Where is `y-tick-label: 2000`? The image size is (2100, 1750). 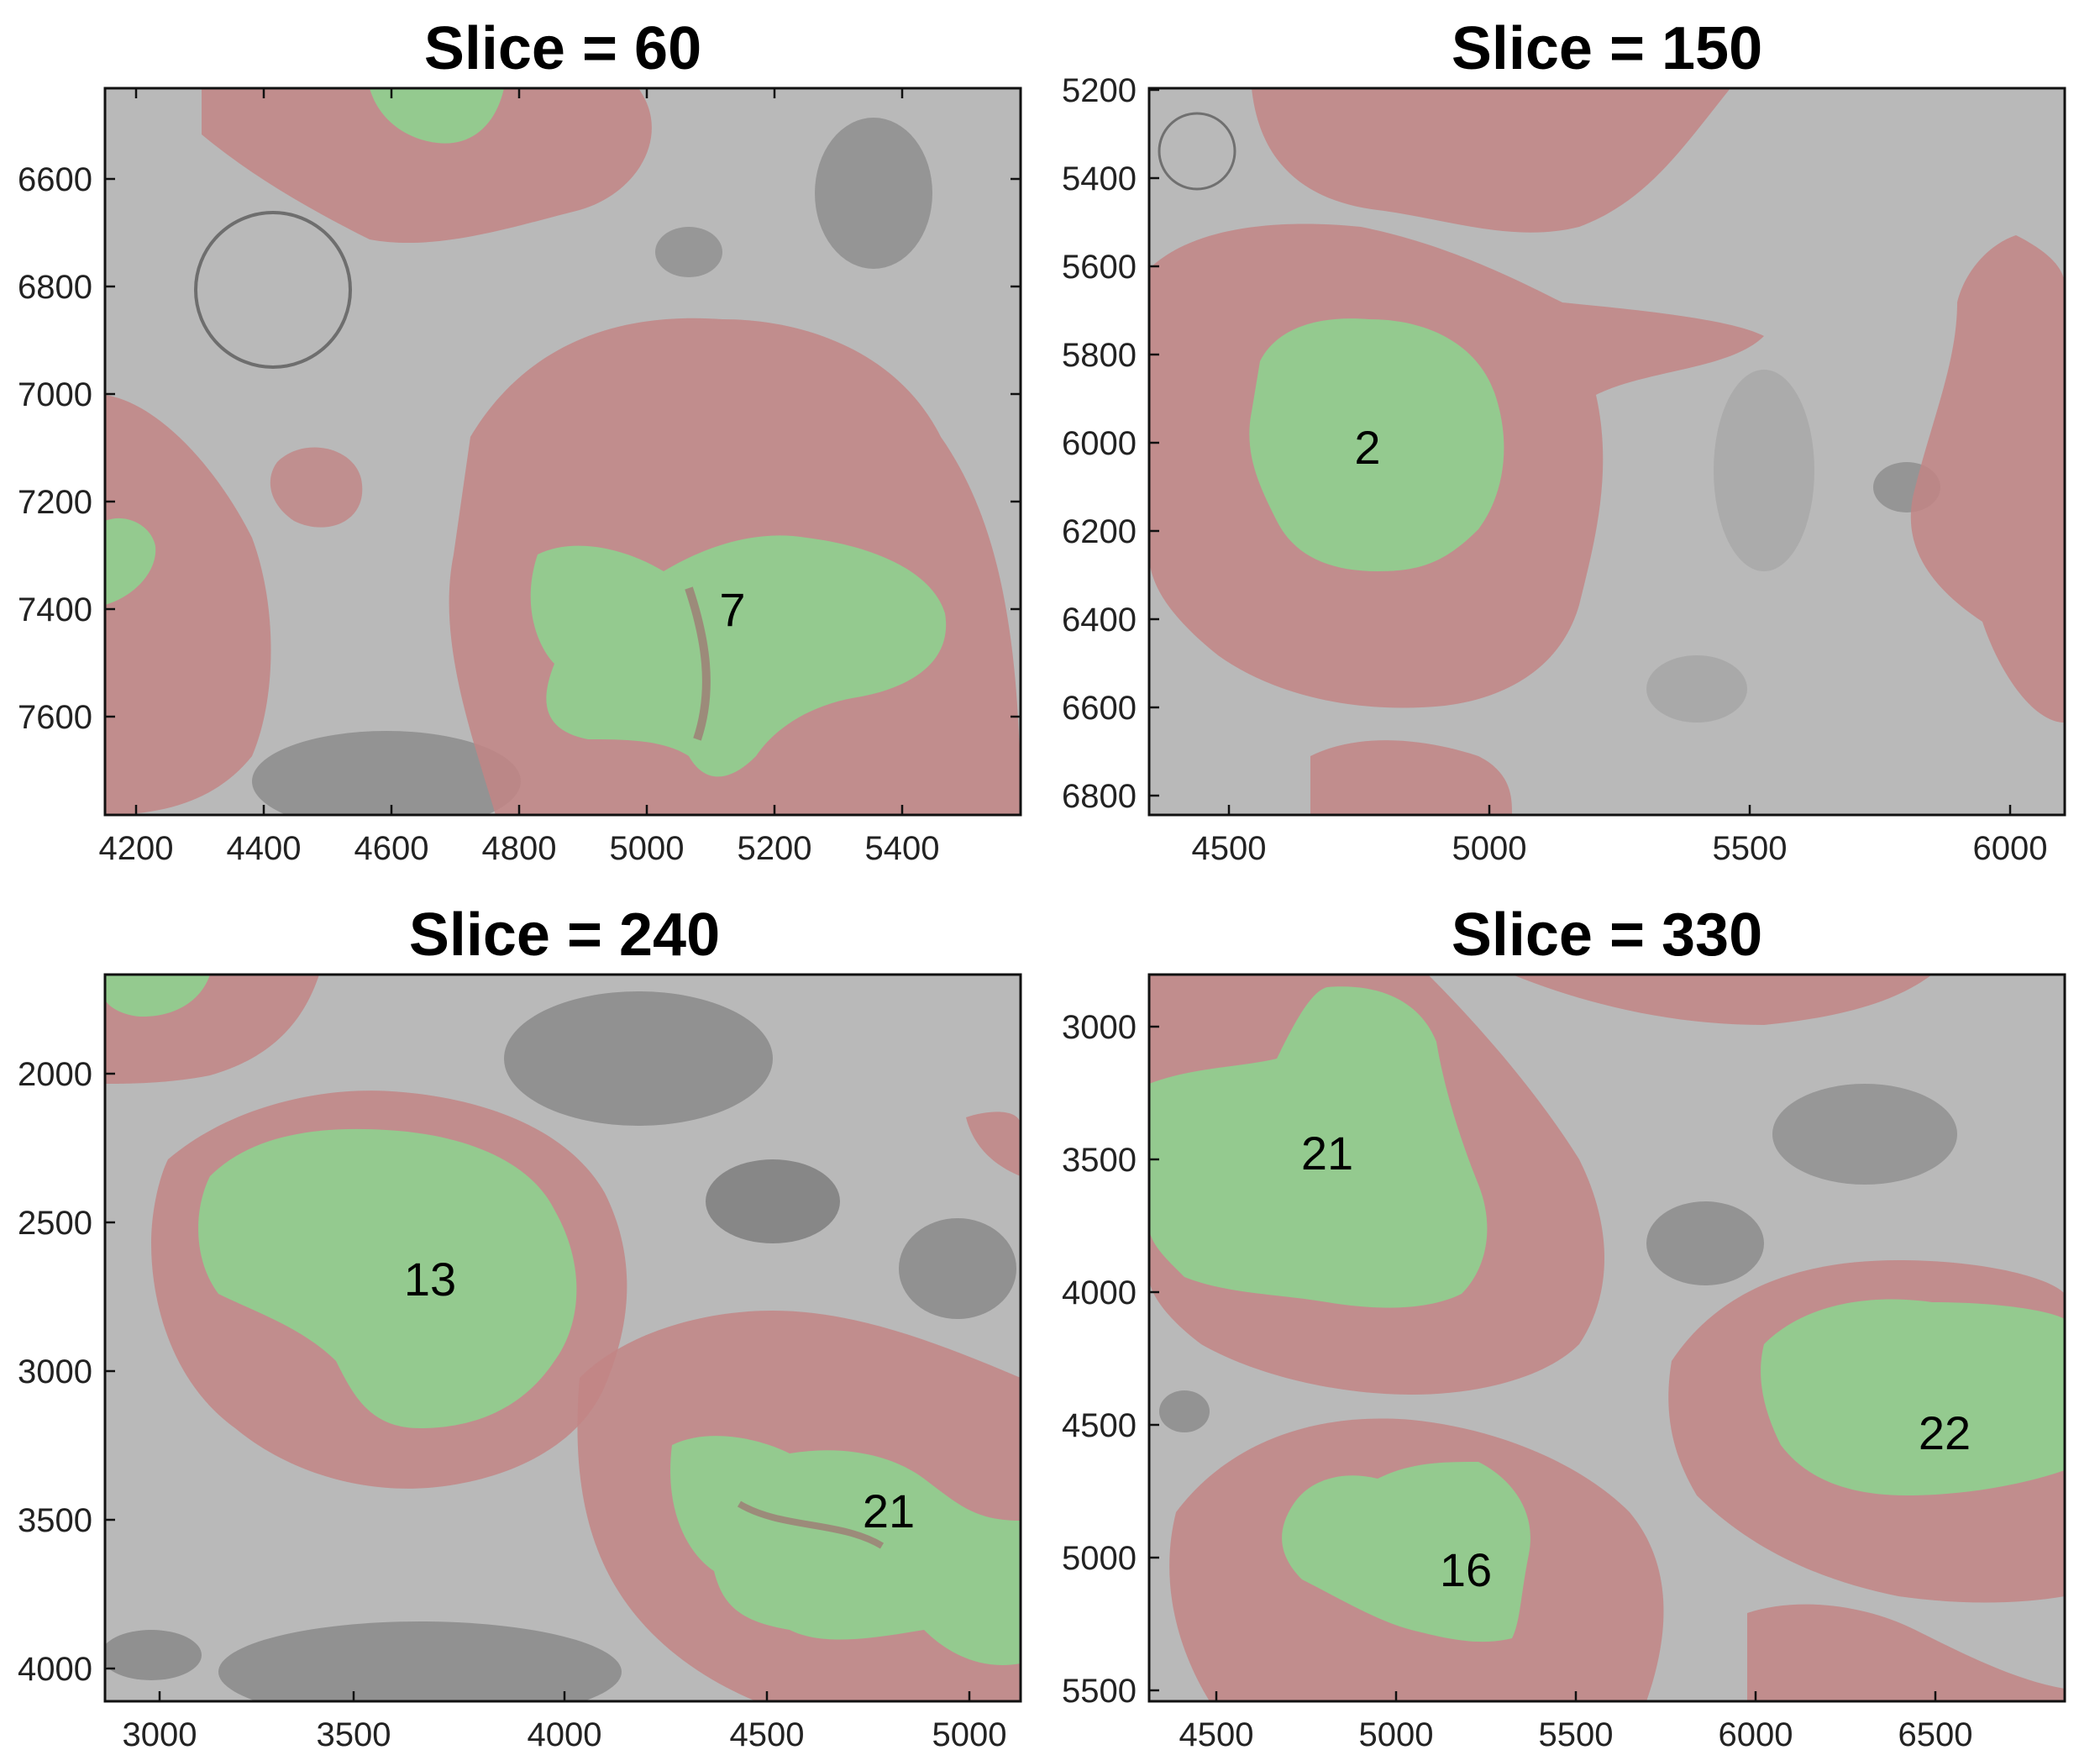 y-tick-label: 2000 is located at coordinates (55, 1075).